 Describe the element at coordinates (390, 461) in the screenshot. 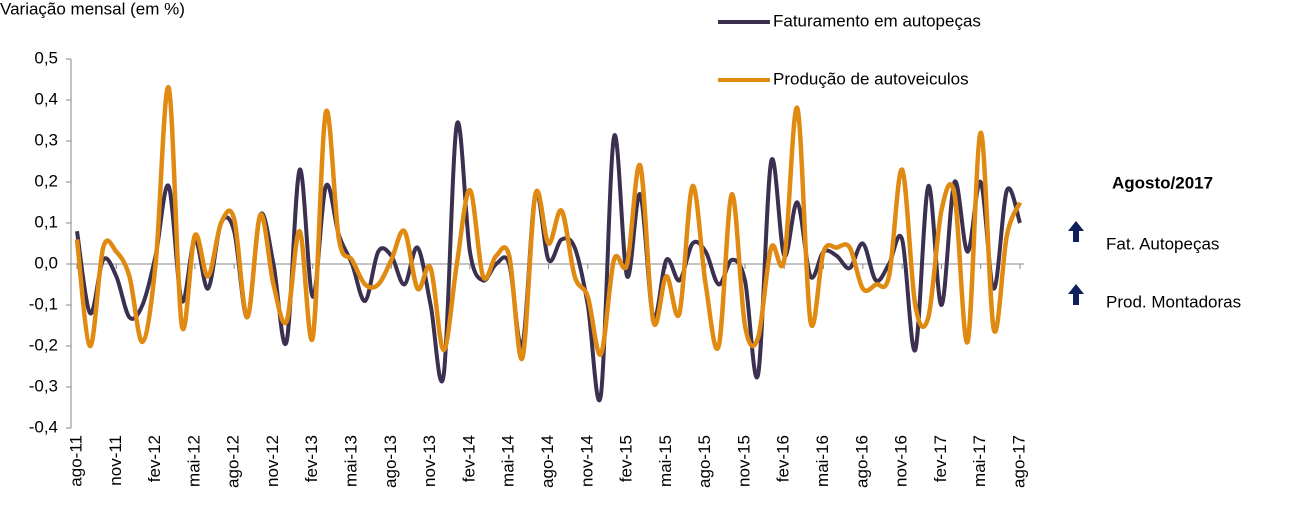

I see `x-tick-label: ago-13` at that location.